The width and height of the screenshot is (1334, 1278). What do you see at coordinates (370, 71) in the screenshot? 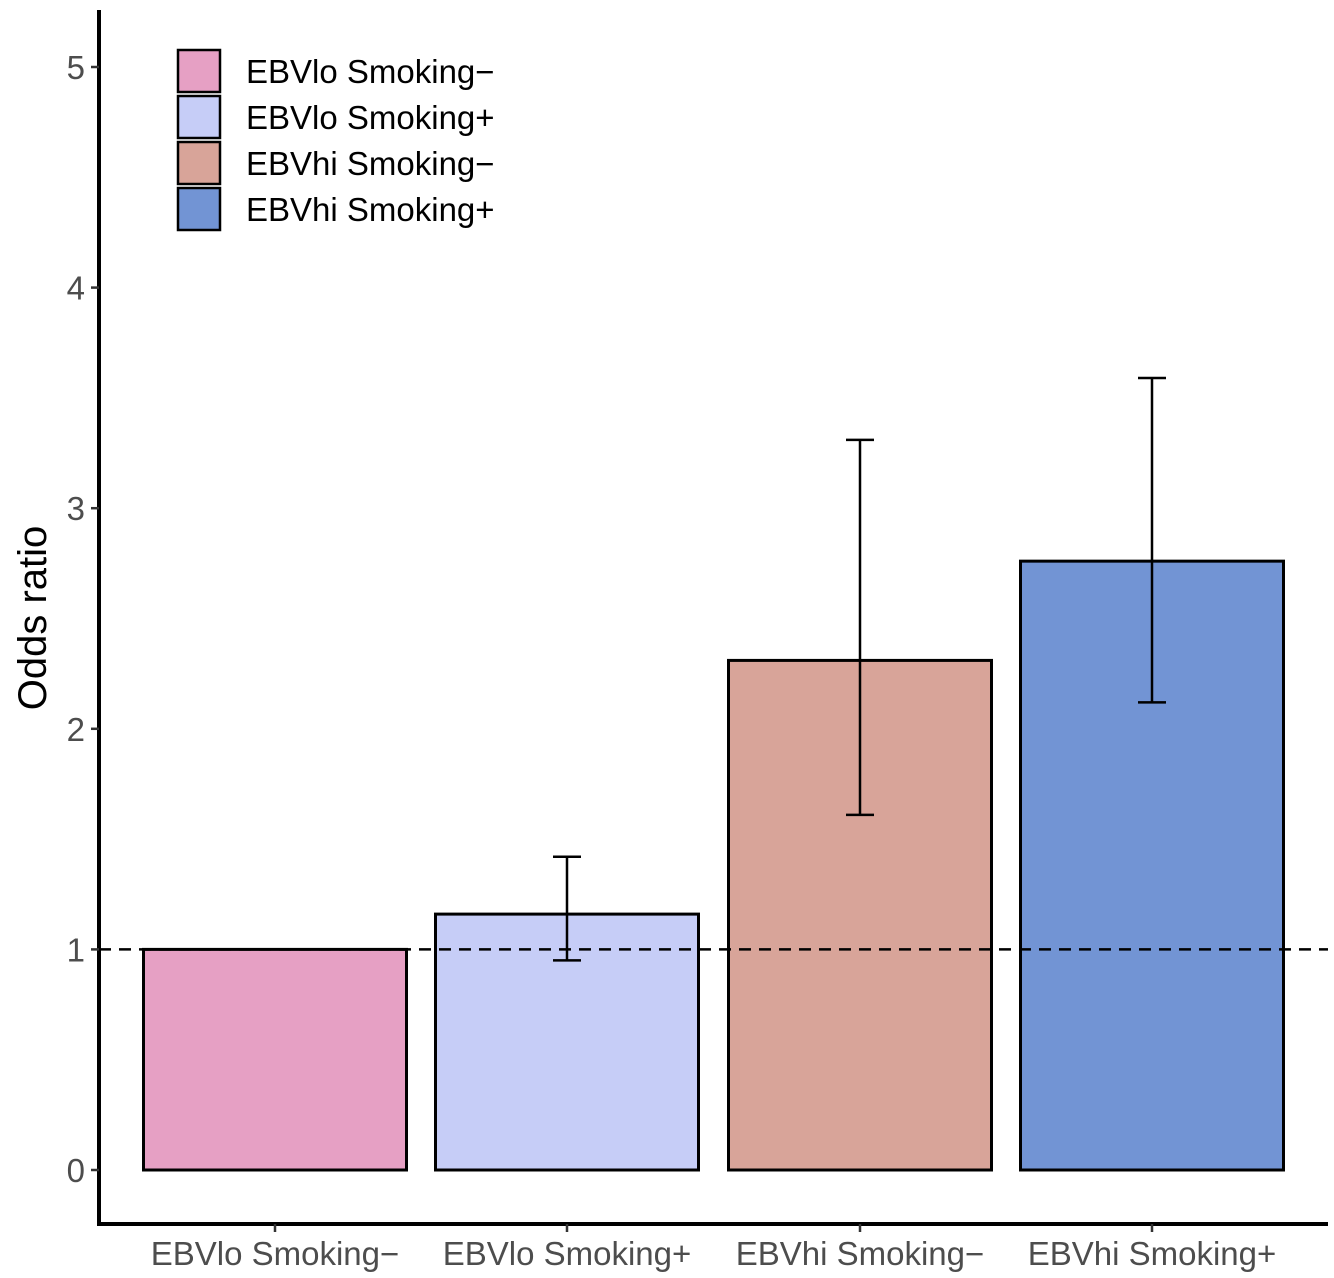
I see `legend-label: EBVlo Smoking−` at bounding box center [370, 71].